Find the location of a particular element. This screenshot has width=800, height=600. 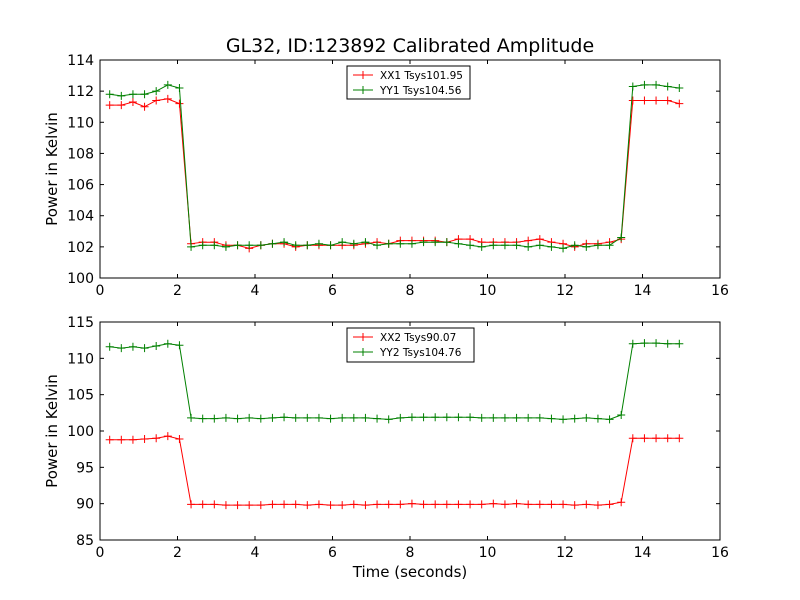

y-tick-label: 100 is located at coordinates (80, 432).